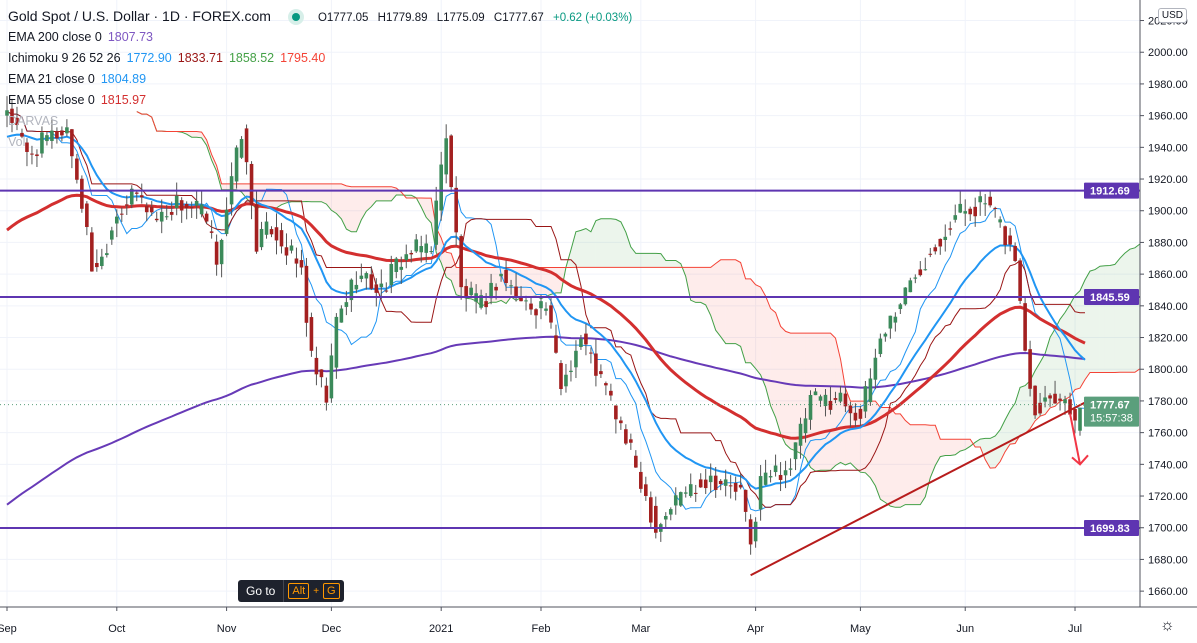  I want to click on market-status-icon, so click(296, 17).